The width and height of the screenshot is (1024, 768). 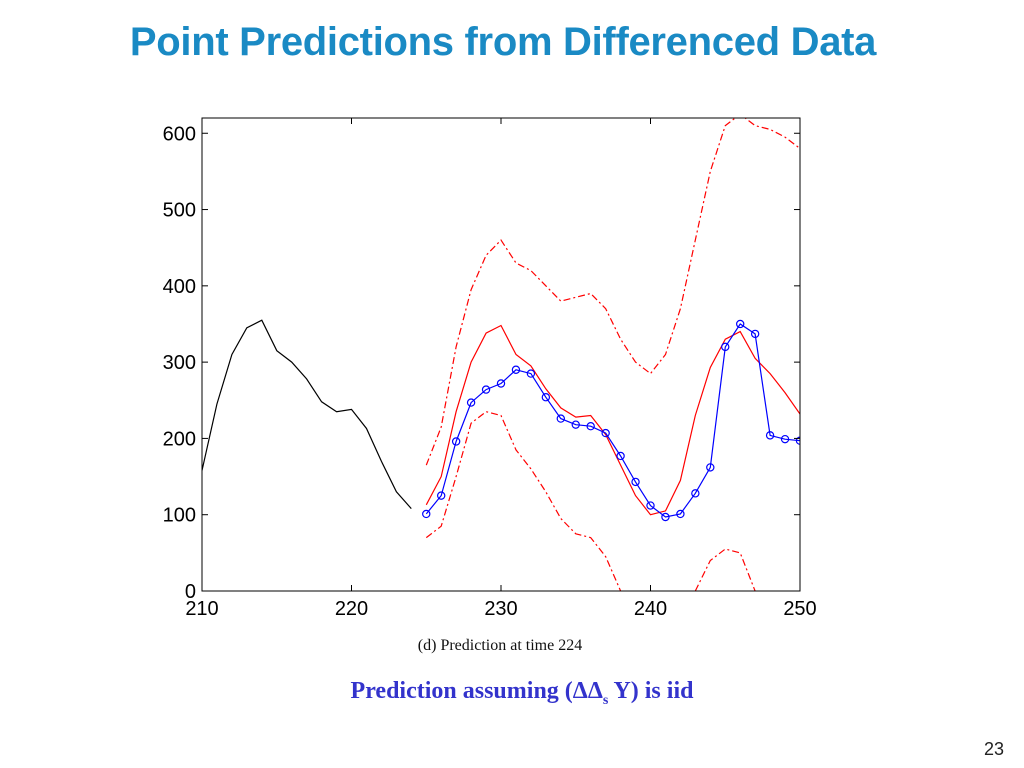 What do you see at coordinates (179, 363) in the screenshot?
I see `y-tick-label: 300` at bounding box center [179, 363].